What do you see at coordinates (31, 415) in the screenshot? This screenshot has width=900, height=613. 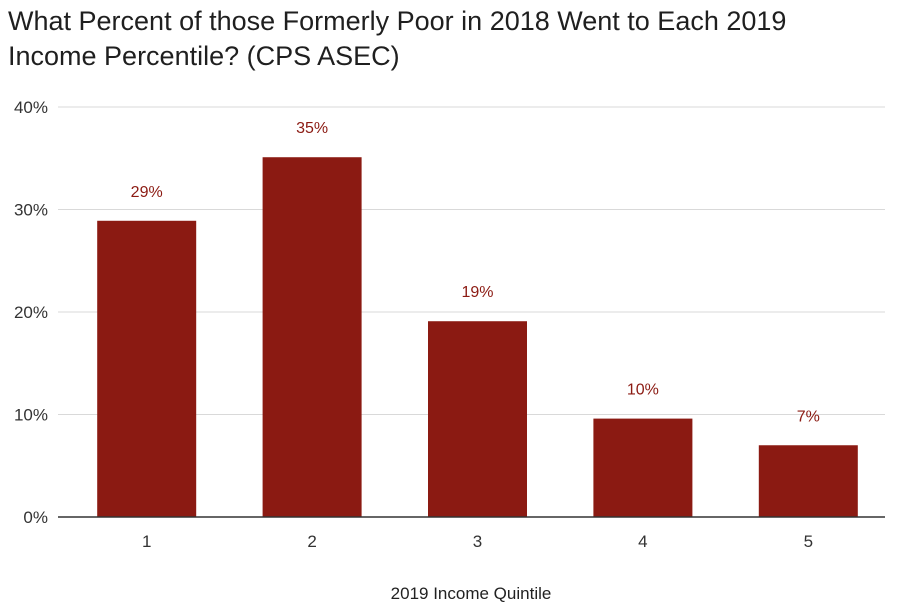 I see `y-tick-label: 10%` at bounding box center [31, 415].